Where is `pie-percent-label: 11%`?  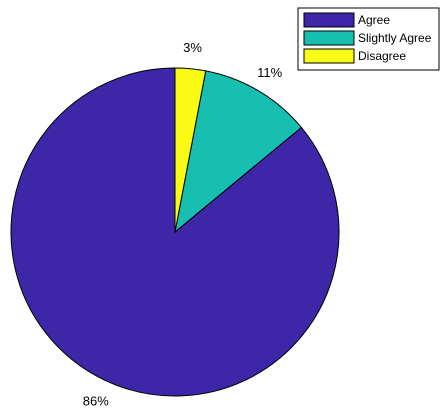
pie-percent-label: 11% is located at coordinates (269, 72).